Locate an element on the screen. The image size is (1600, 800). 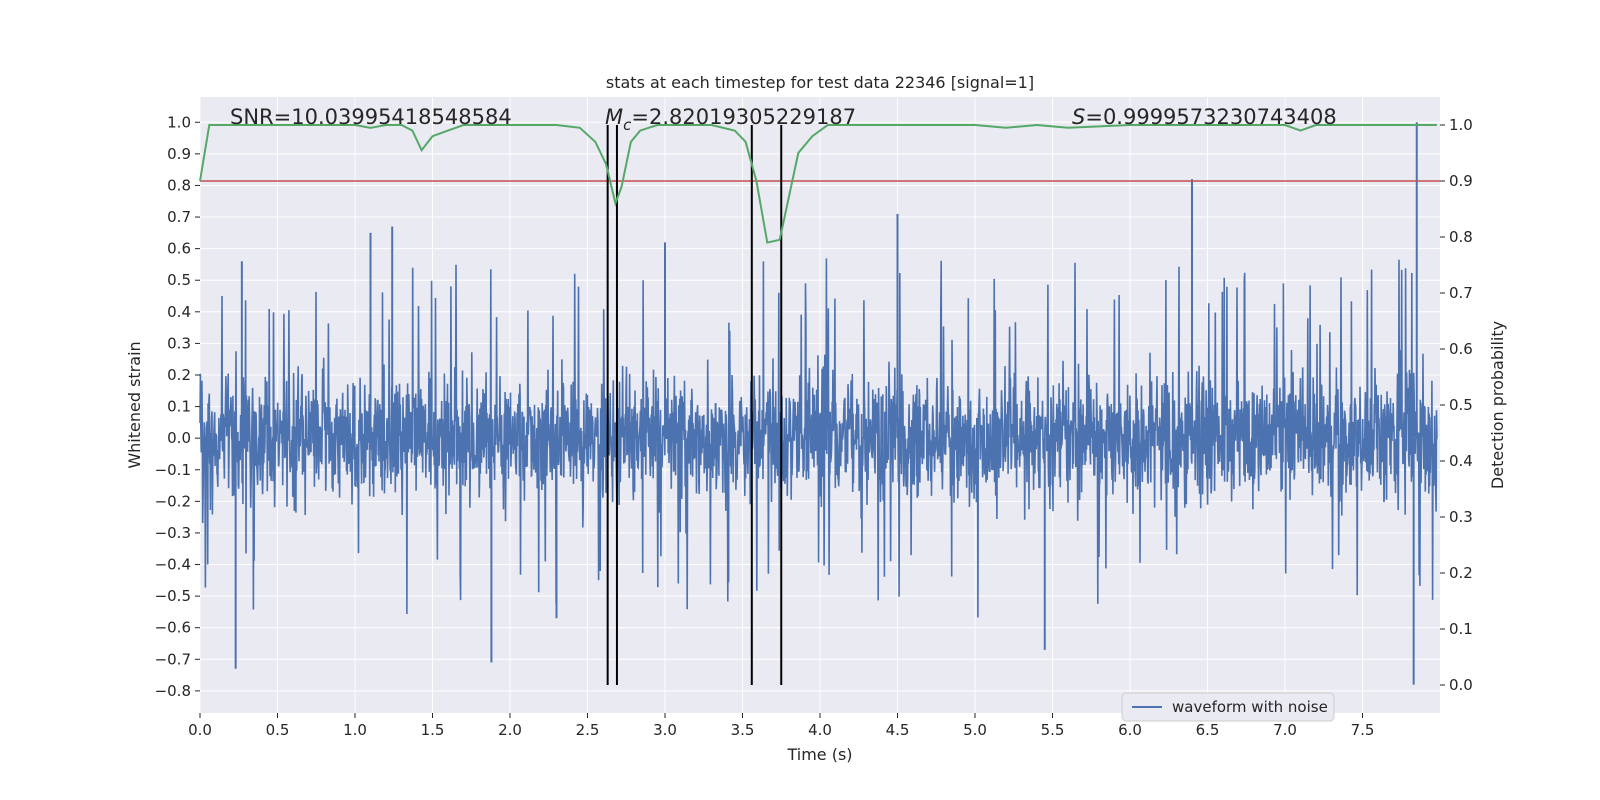
x-tick-label: 6.5 is located at coordinates (1208, 730).